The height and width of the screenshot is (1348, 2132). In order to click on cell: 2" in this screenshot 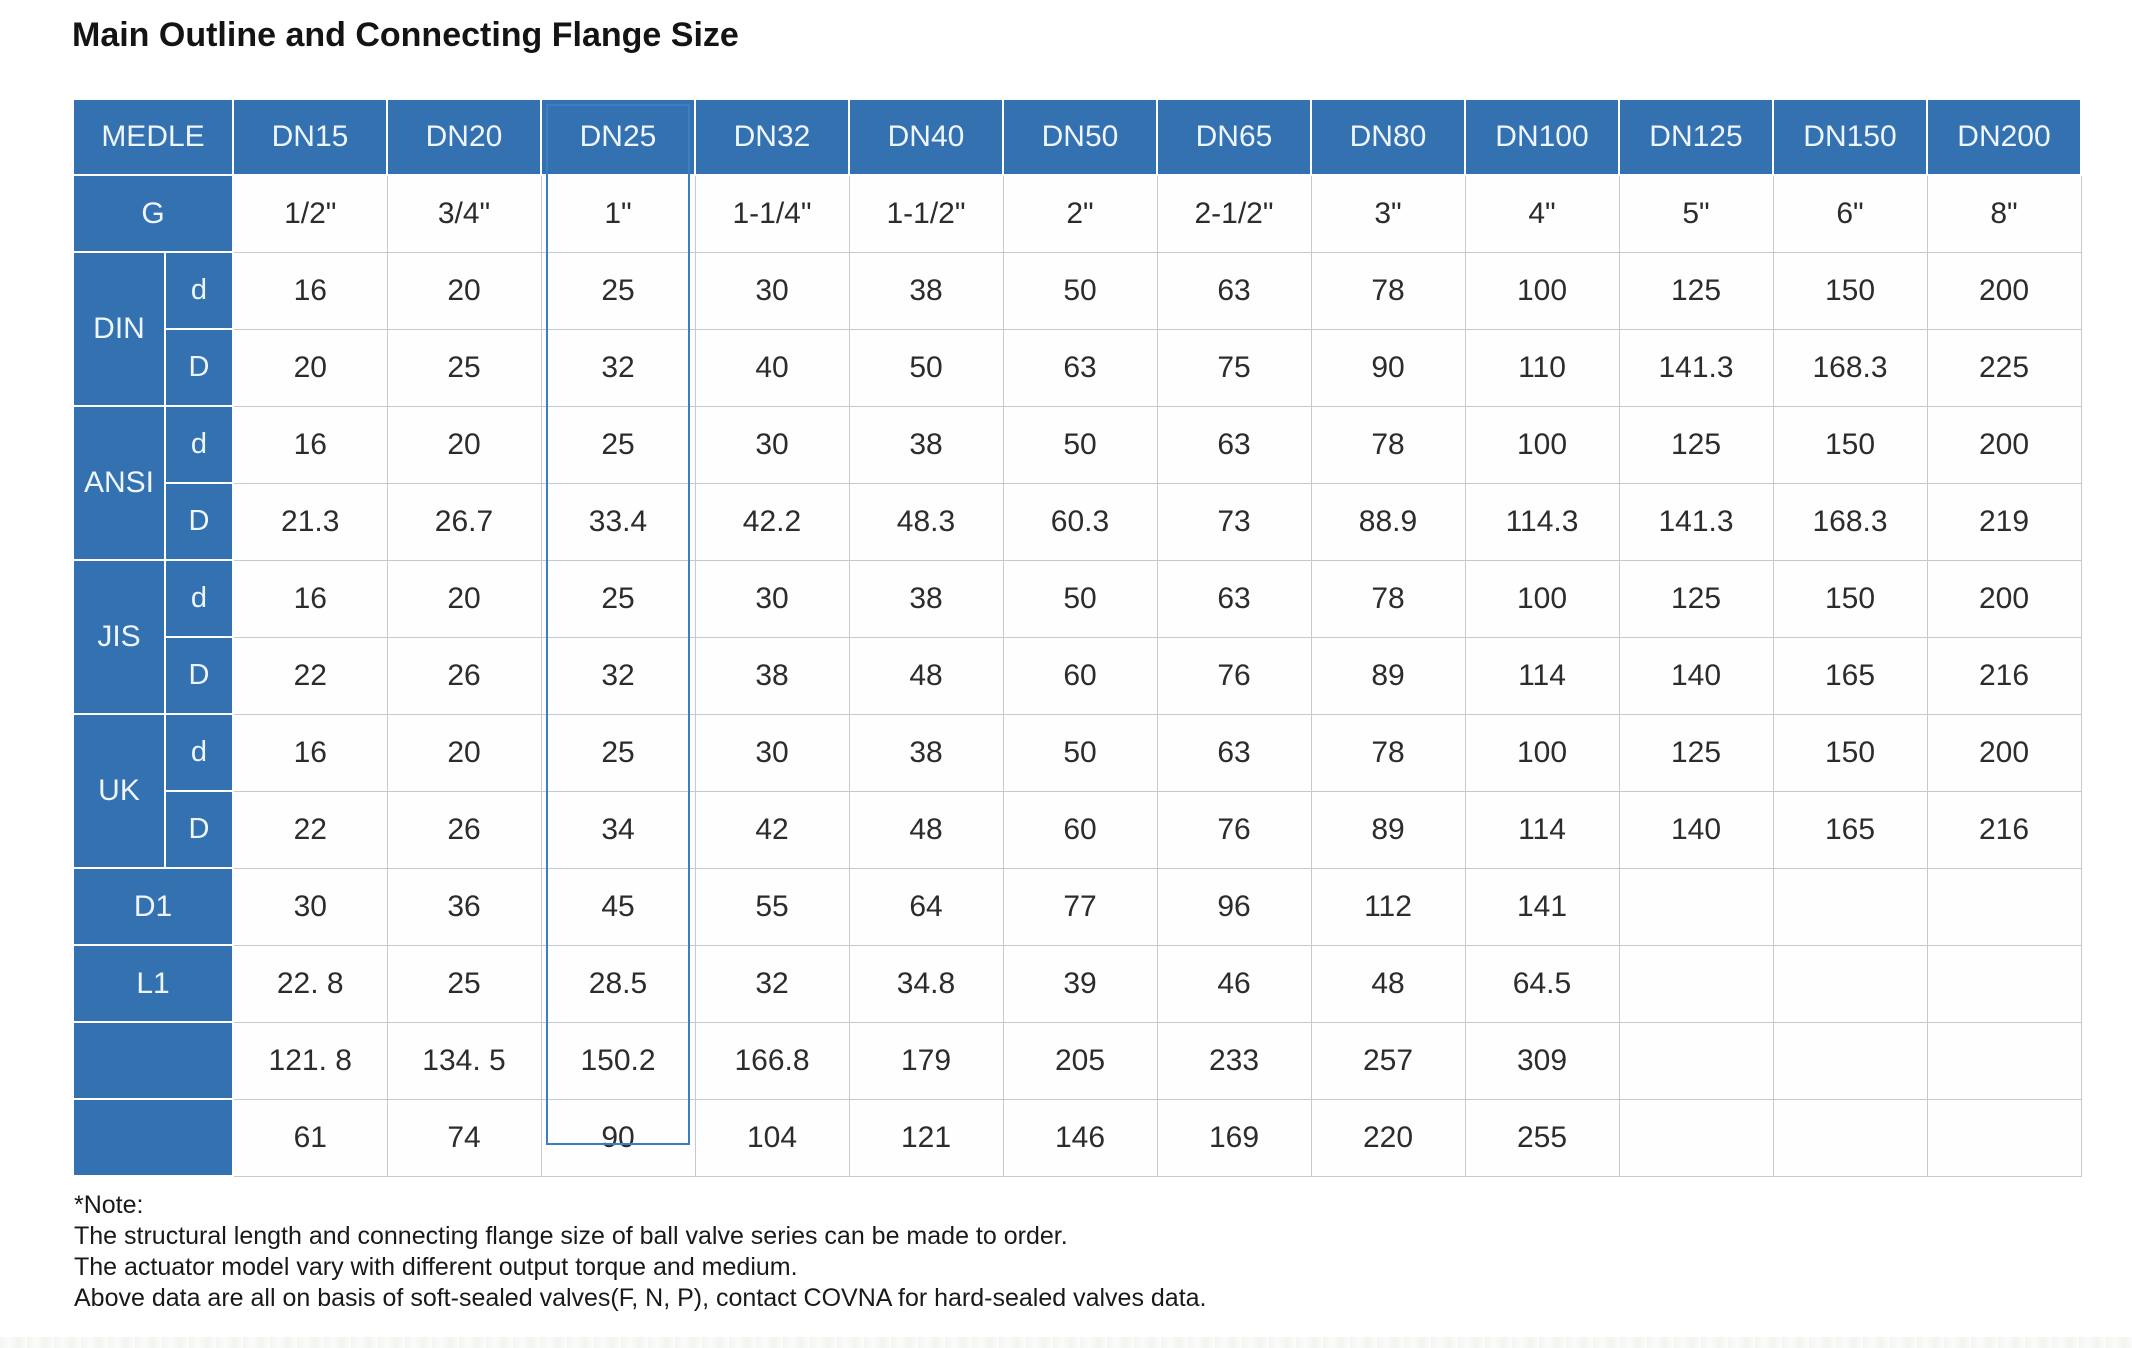, I will do `click(1080, 213)`.